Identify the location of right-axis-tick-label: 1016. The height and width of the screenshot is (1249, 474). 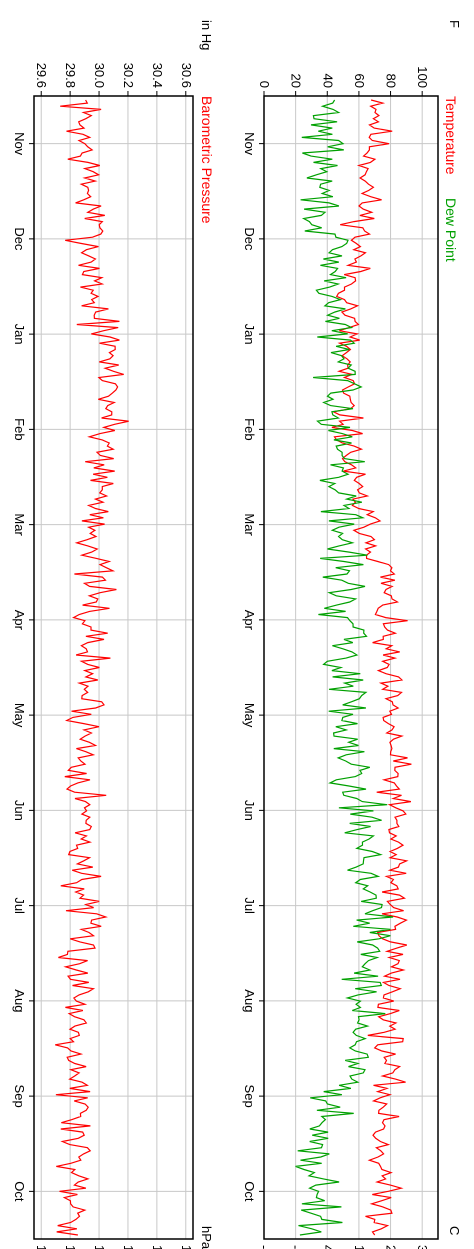
(99, 1247).